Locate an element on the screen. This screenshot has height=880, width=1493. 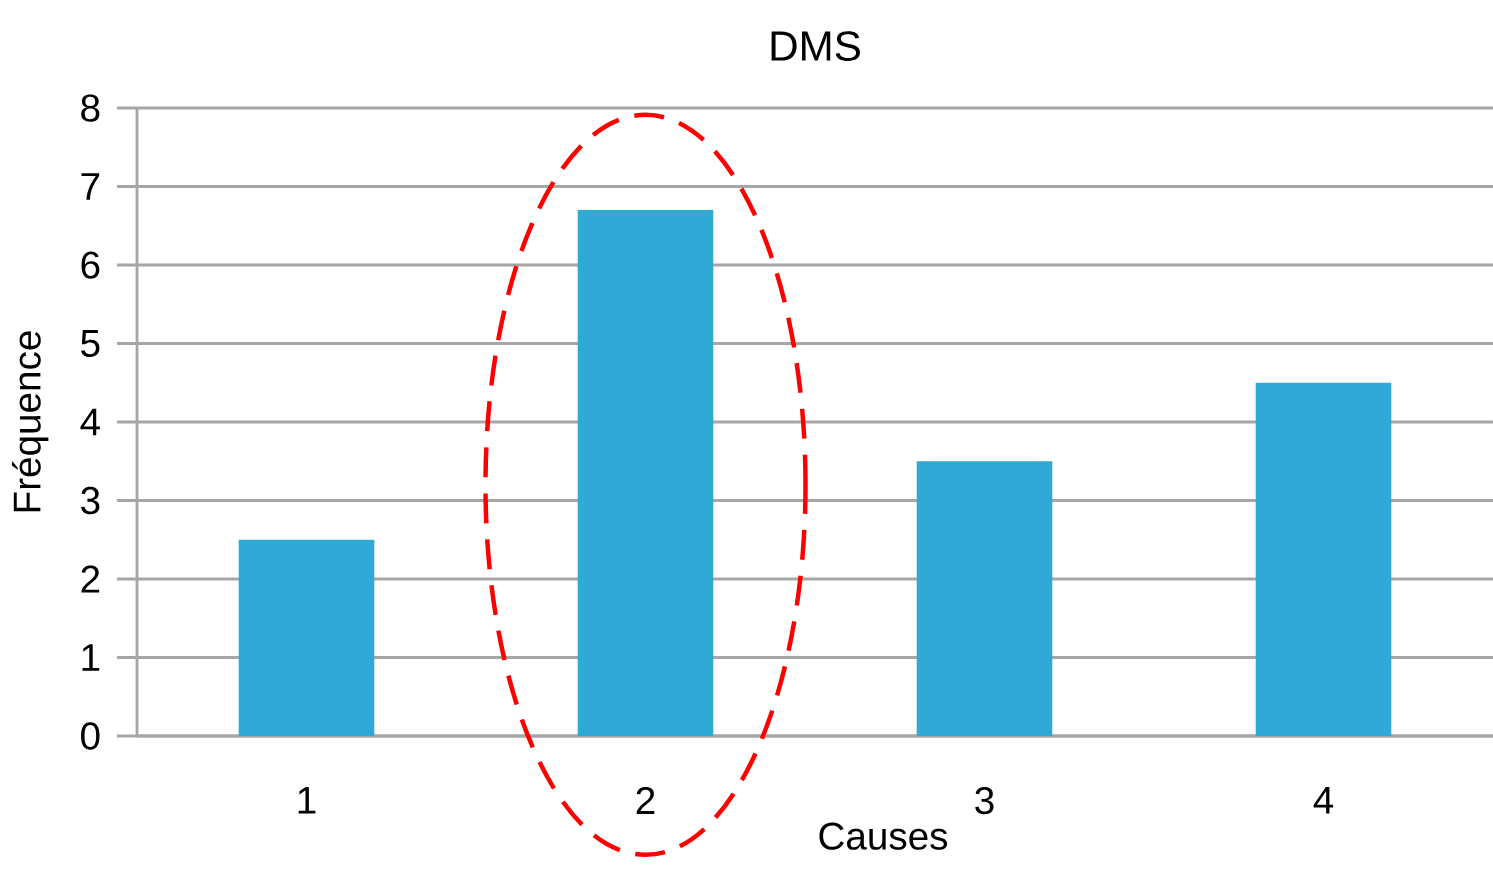
y-tick-label: 3 is located at coordinates (90, 500).